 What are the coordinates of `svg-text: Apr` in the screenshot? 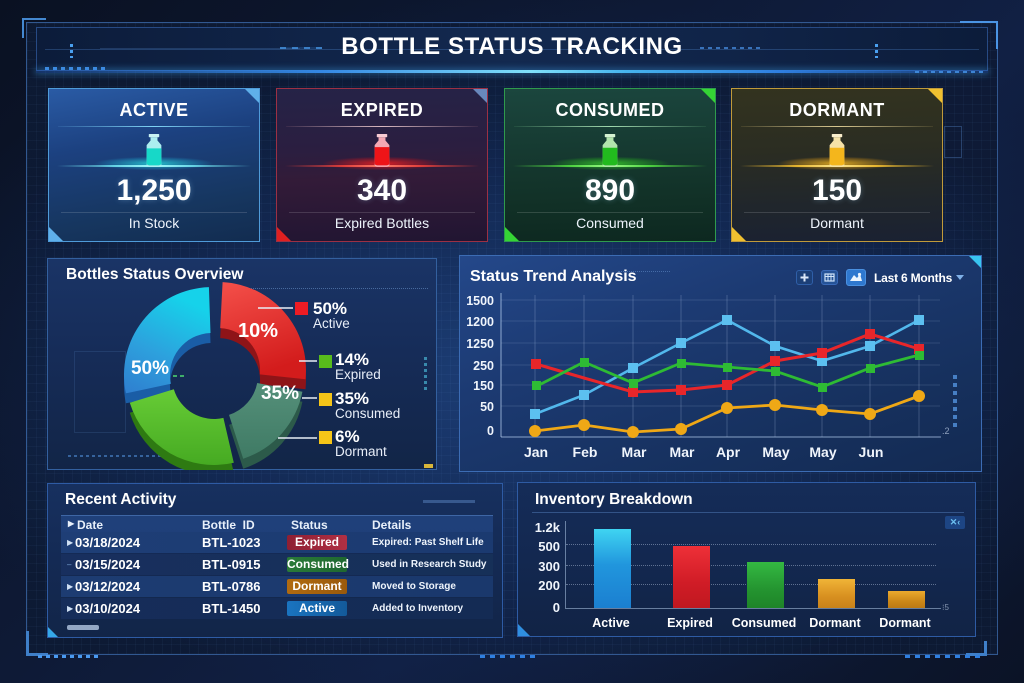 It's located at (728, 452).